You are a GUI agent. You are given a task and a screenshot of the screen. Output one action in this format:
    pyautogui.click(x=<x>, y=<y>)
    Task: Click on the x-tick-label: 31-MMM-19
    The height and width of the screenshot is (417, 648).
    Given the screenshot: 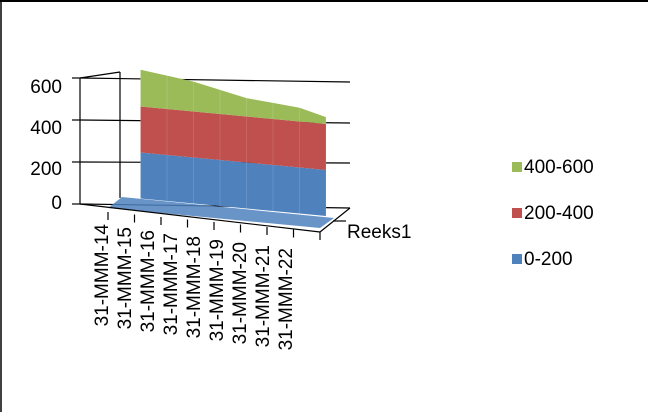 What is the action you would take?
    pyautogui.click(x=217, y=290)
    